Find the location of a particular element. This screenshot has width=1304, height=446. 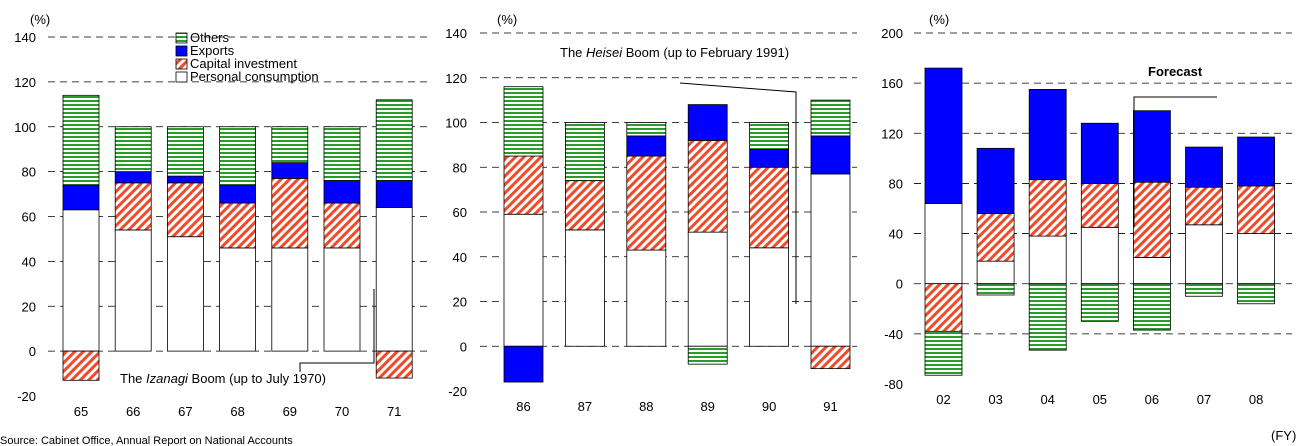

y-tick-label: 140 is located at coordinates (25, 37).